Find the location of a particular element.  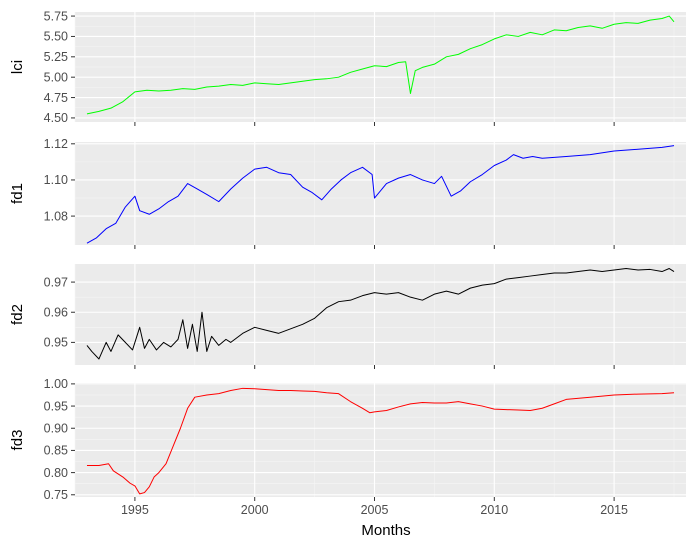

y-tick-label: 5.00 is located at coordinates (56, 77).